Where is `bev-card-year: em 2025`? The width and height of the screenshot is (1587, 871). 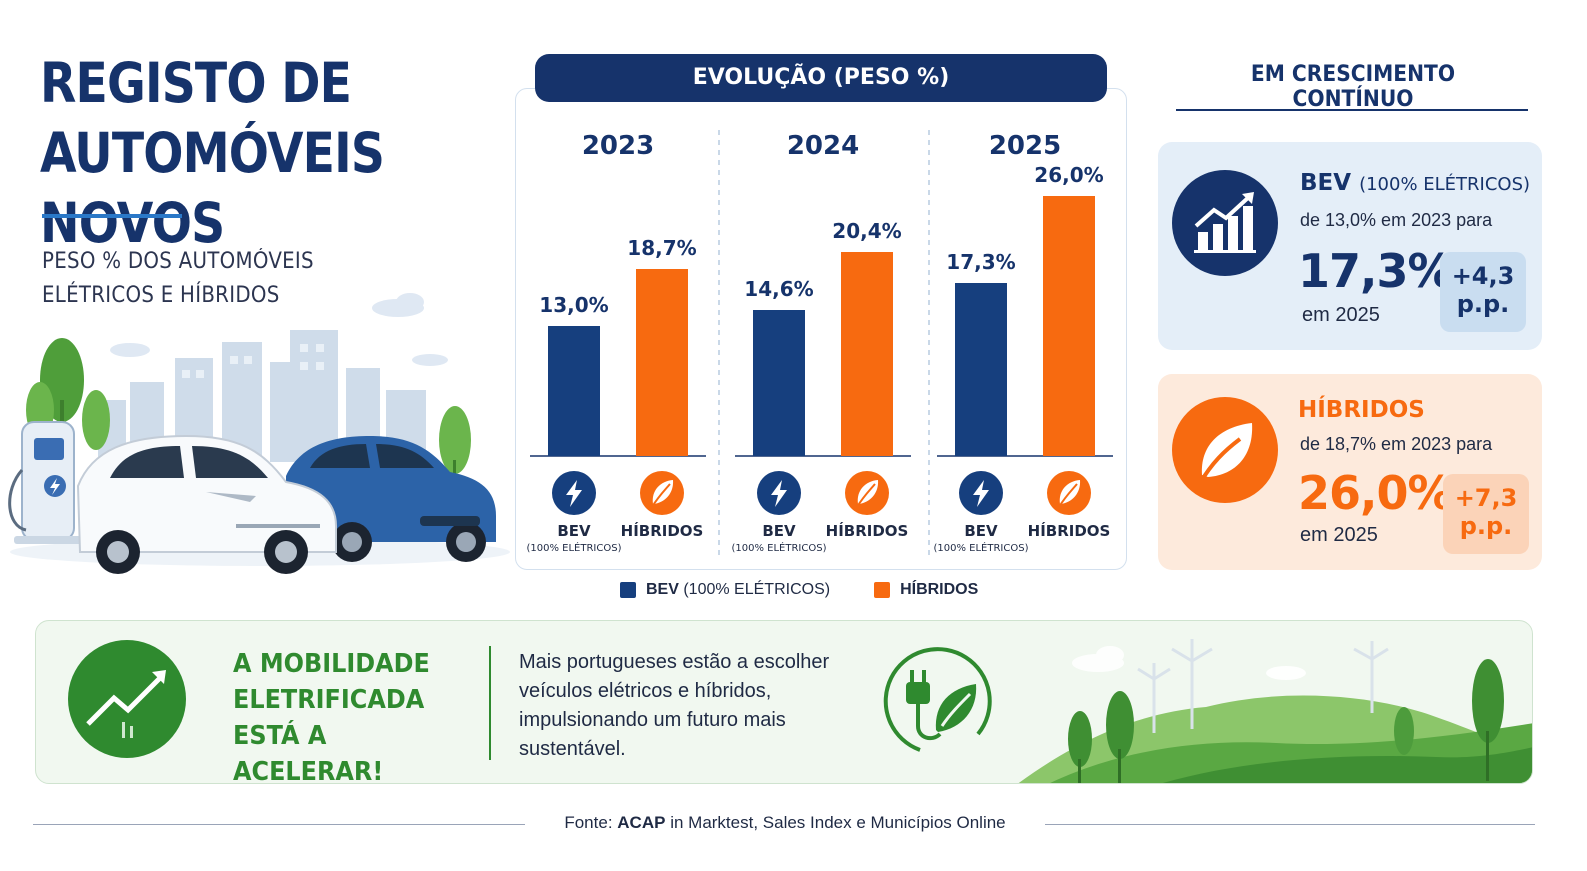 bev-card-year: em 2025 is located at coordinates (1341, 315).